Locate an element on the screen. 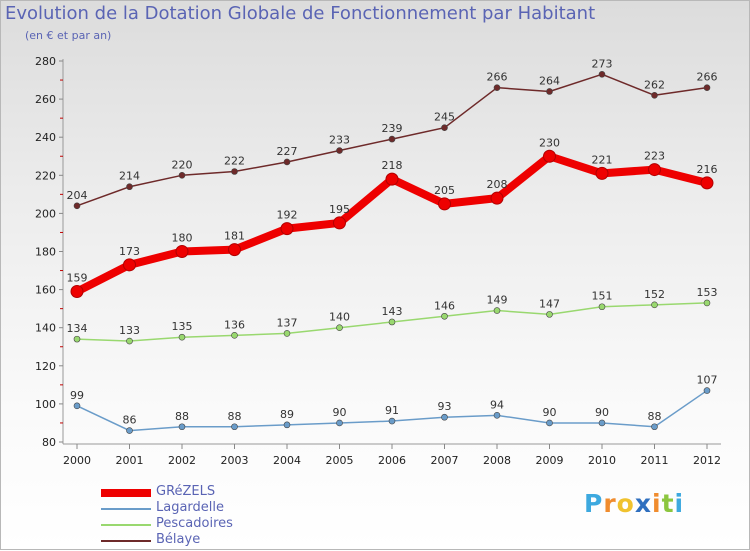 The width and height of the screenshot is (750, 551). y-tick-label: 160 is located at coordinates (45, 290).